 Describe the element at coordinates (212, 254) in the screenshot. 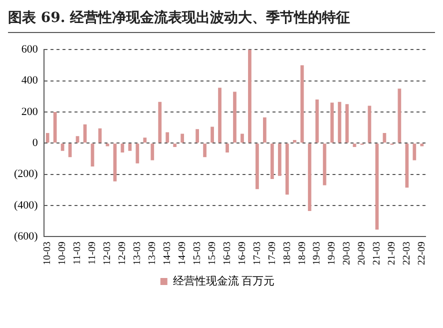

I see `x-tick-label: 15-09` at that location.